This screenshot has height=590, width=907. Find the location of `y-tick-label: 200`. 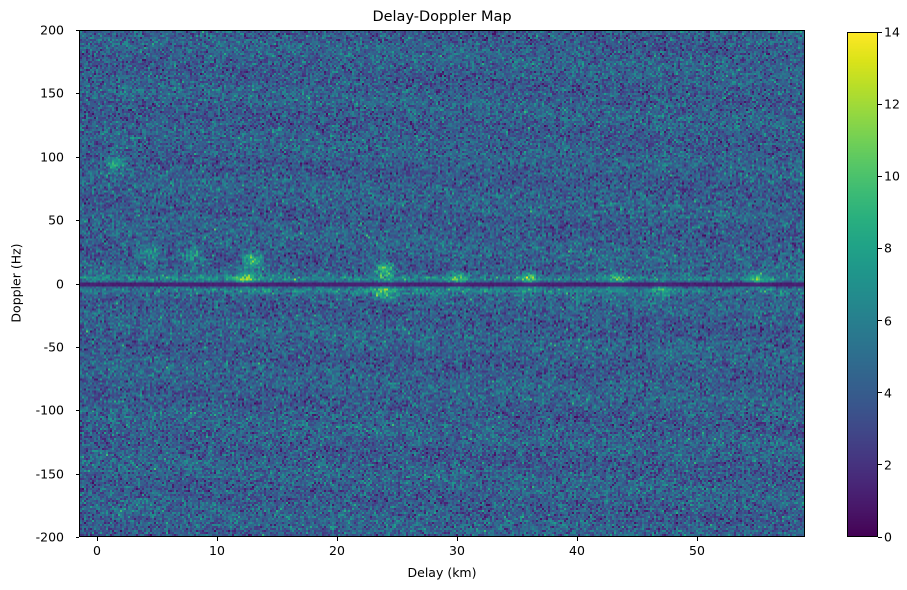

y-tick-label: 200 is located at coordinates (52, 30).